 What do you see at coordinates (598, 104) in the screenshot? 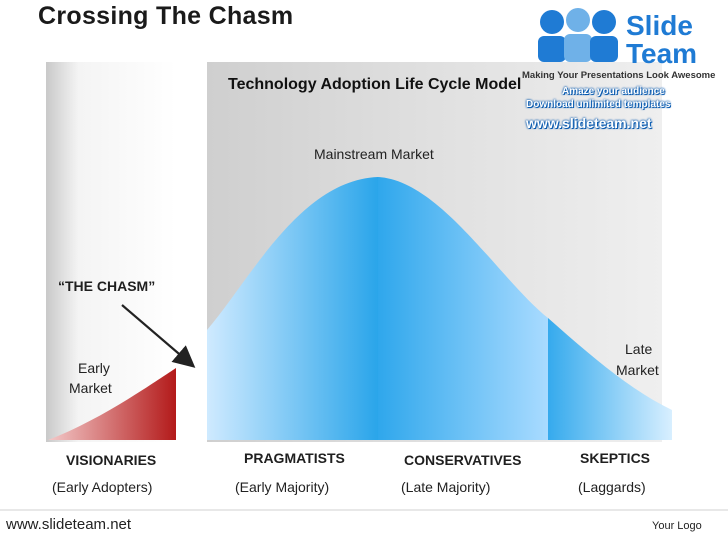
I see `promo-line-2: Download unlimited templates` at bounding box center [598, 104].